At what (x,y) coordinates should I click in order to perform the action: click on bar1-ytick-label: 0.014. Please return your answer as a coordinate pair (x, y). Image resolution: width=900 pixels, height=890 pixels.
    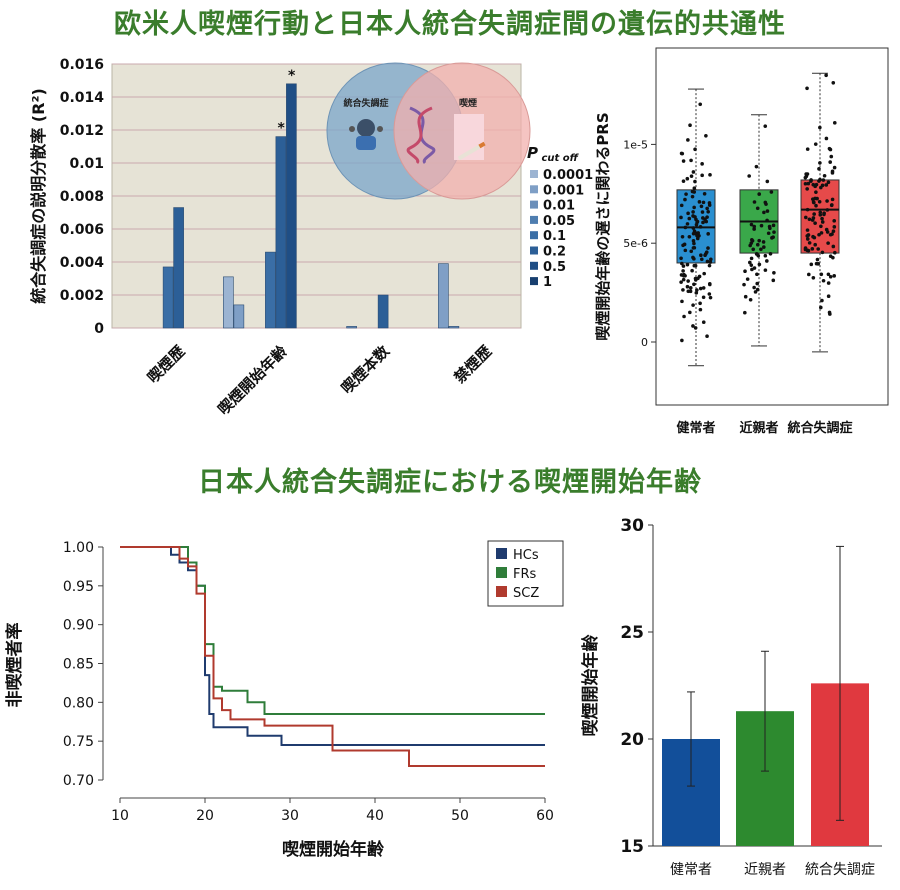
    Looking at the image, I should click on (82, 98).